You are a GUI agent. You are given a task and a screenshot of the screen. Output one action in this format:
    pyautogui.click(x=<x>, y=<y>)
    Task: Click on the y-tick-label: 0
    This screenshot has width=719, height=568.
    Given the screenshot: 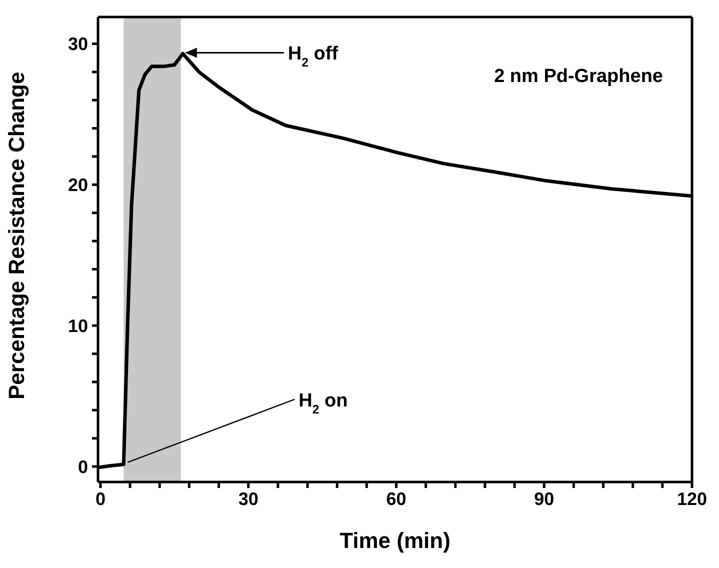 What is the action you would take?
    pyautogui.click(x=83, y=466)
    